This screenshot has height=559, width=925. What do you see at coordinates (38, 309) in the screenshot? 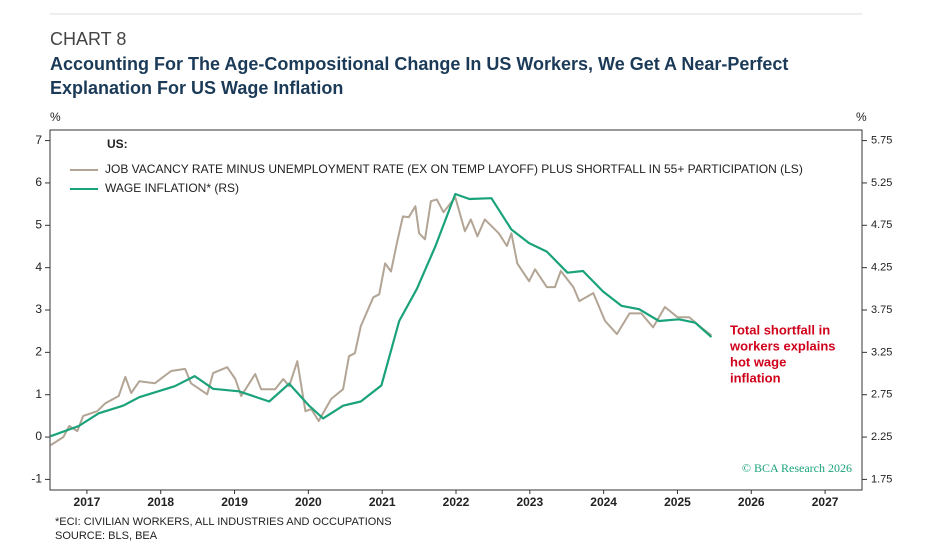
I see `y-tick-label: 3` at bounding box center [38, 309].